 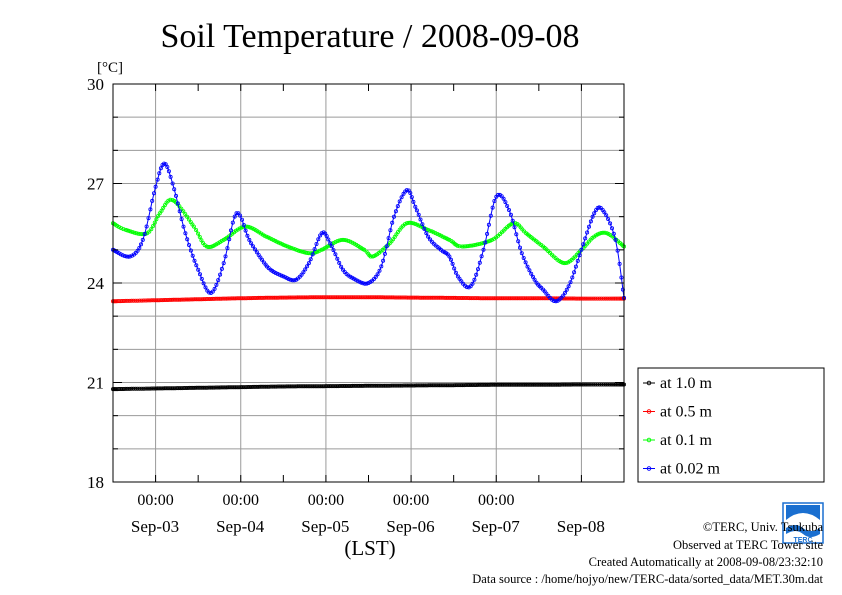 What do you see at coordinates (96, 283) in the screenshot?
I see `y-tick-labels: 18 21 24 27 30` at bounding box center [96, 283].